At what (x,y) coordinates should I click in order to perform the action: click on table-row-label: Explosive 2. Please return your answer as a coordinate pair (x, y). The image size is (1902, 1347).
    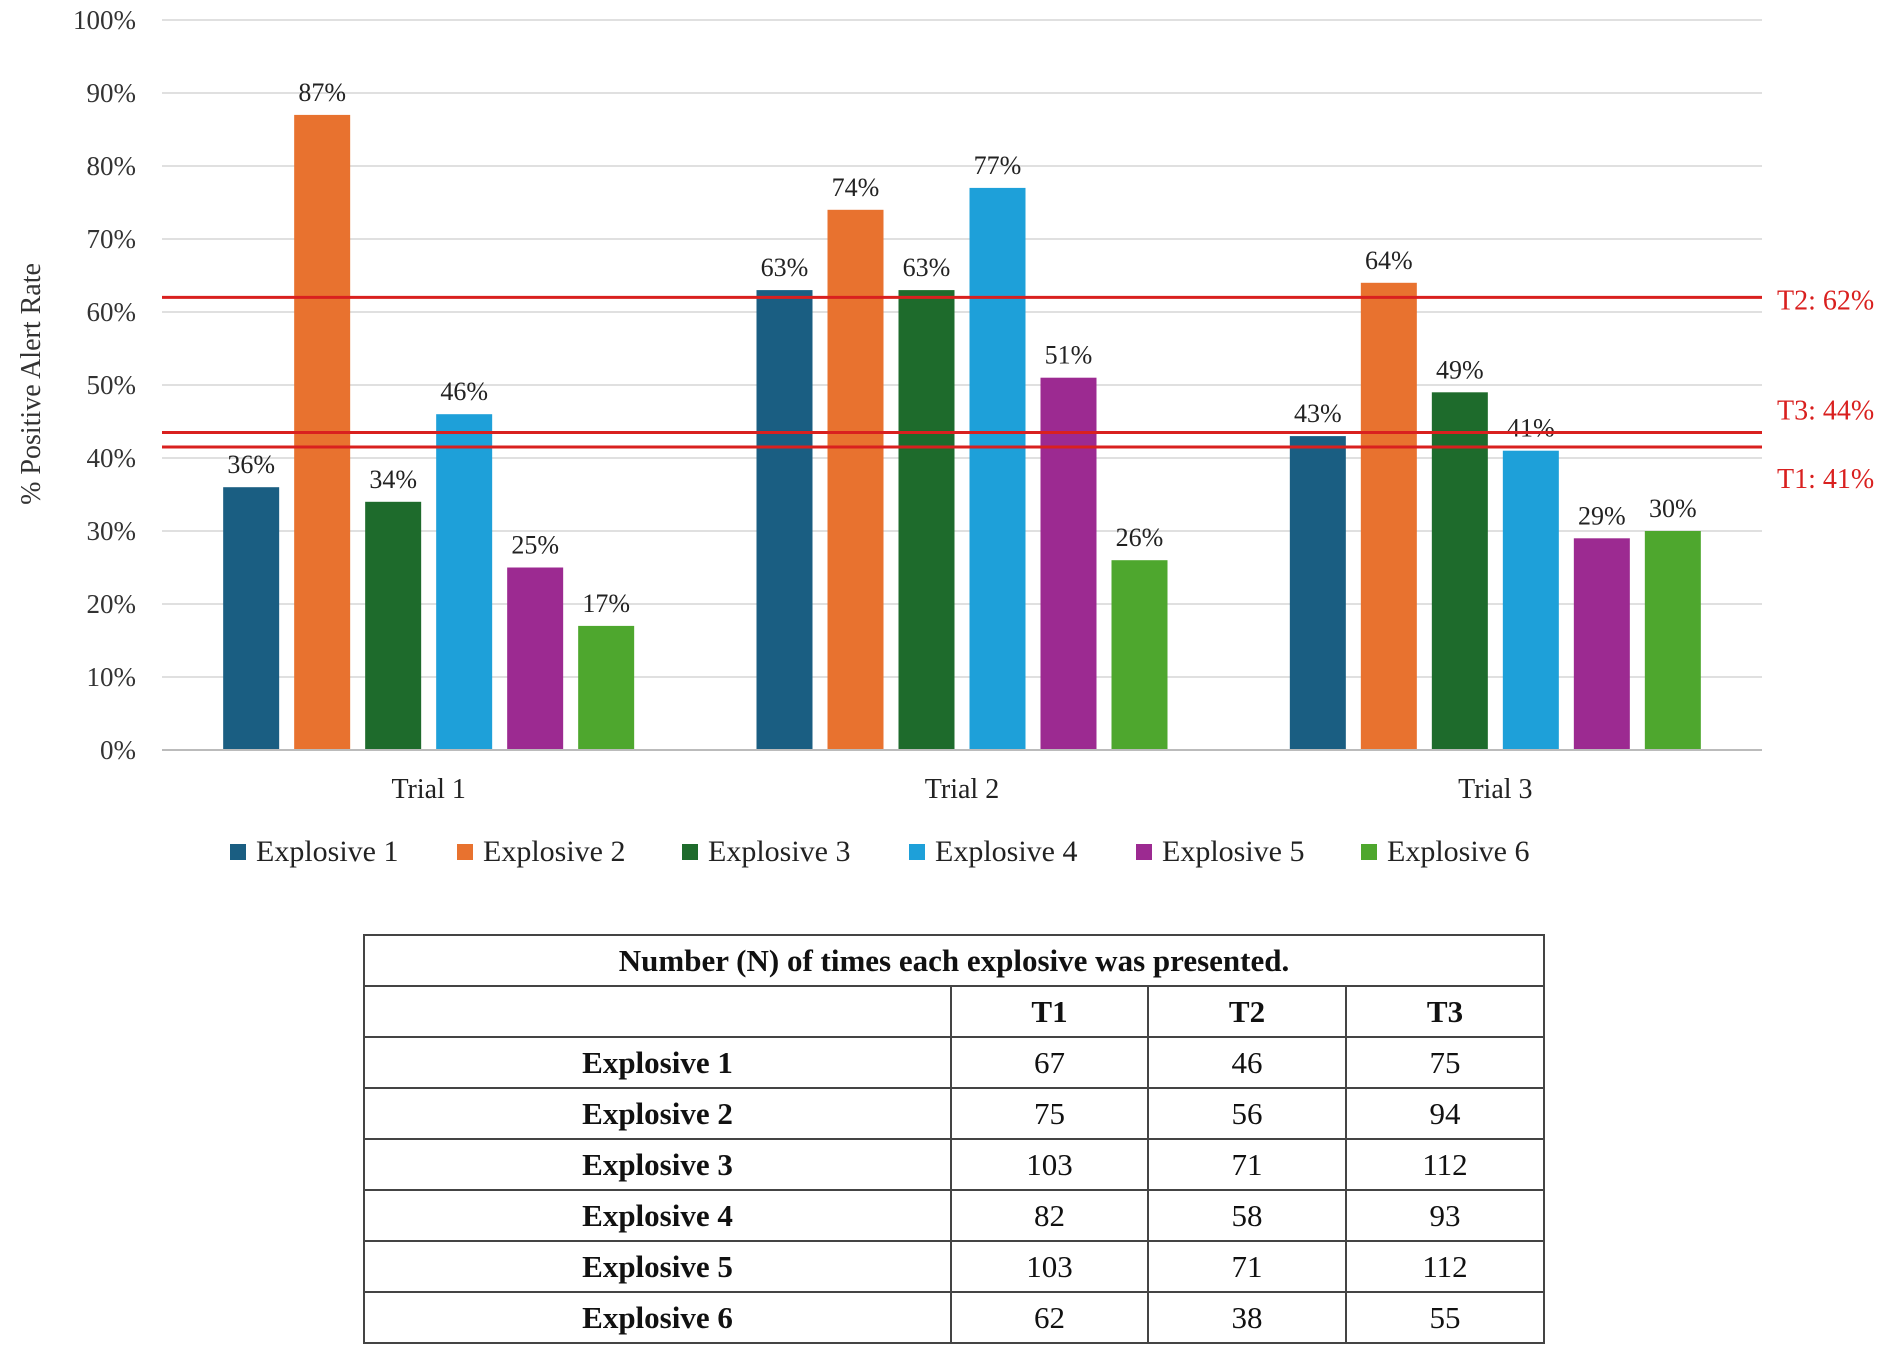
    Looking at the image, I should click on (657, 1113).